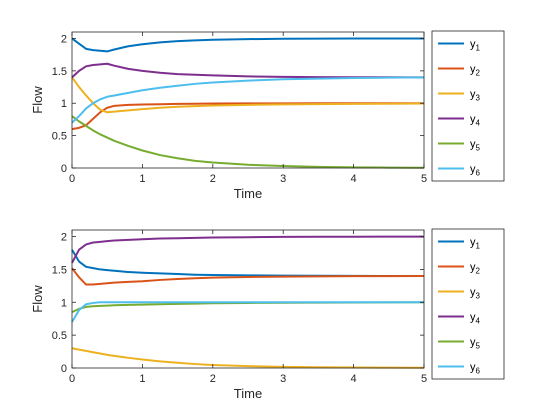 Image resolution: width=560 pixels, height=420 pixels. Describe the element at coordinates (248, 358) in the screenshot. I see `series-line-y3` at that location.